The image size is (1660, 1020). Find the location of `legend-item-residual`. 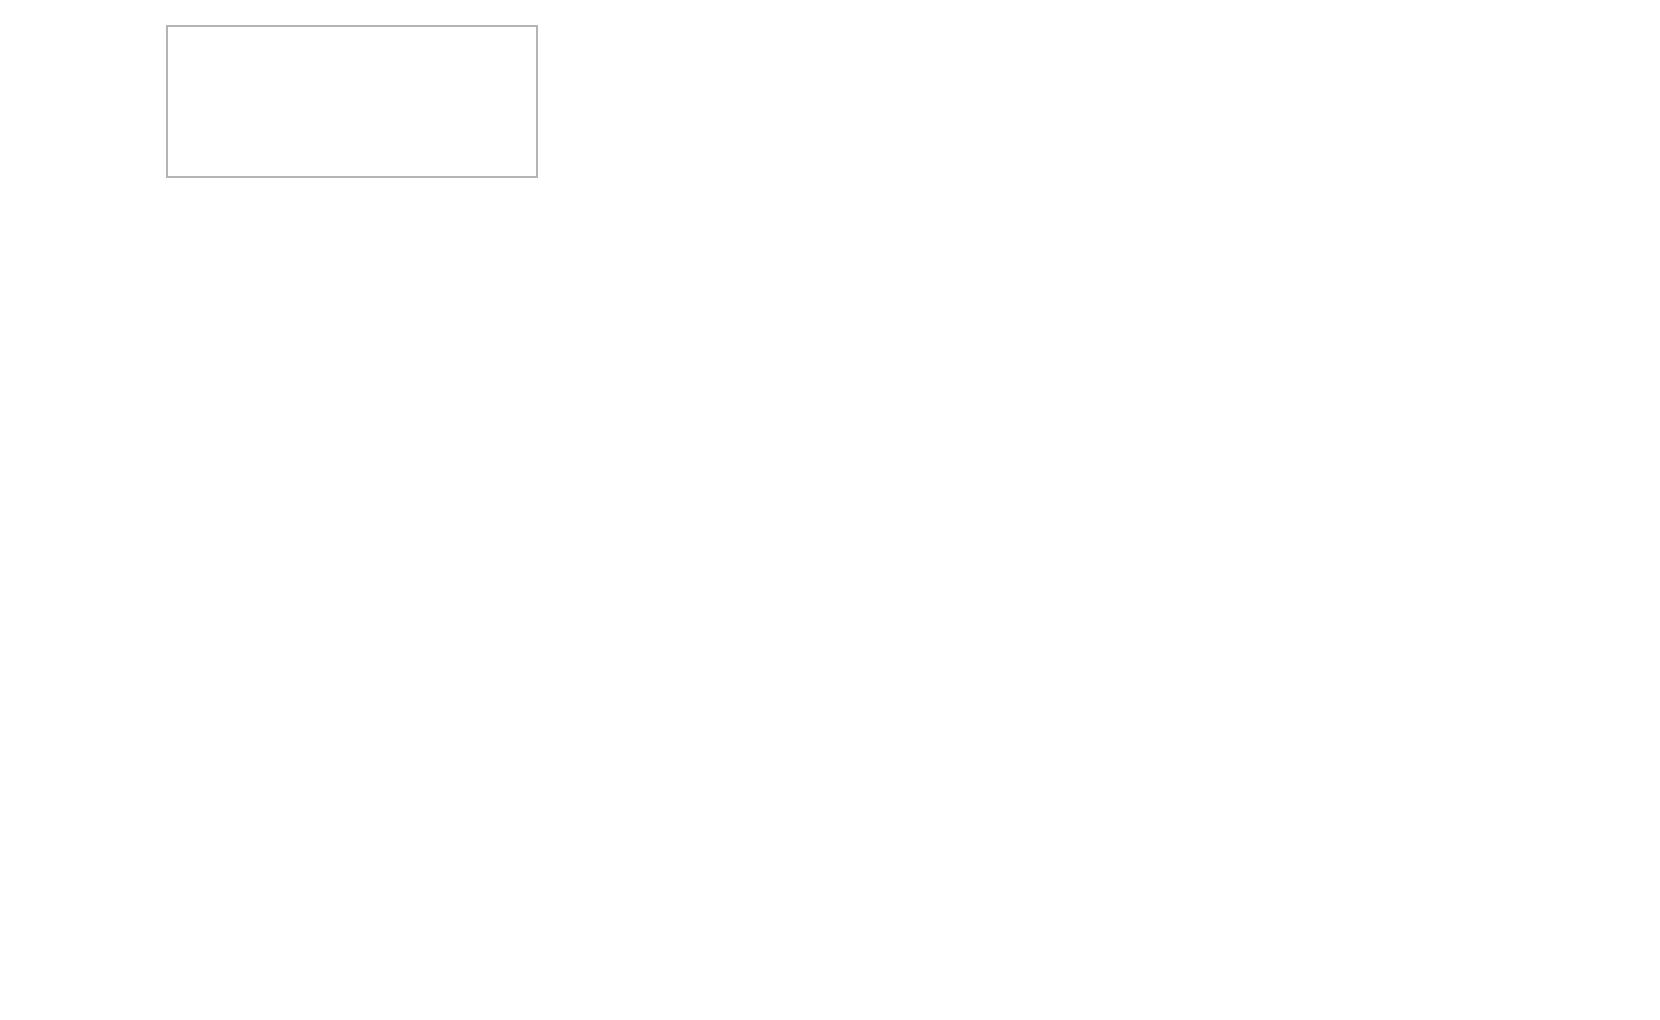

legend-item-residual is located at coordinates (352, 102).